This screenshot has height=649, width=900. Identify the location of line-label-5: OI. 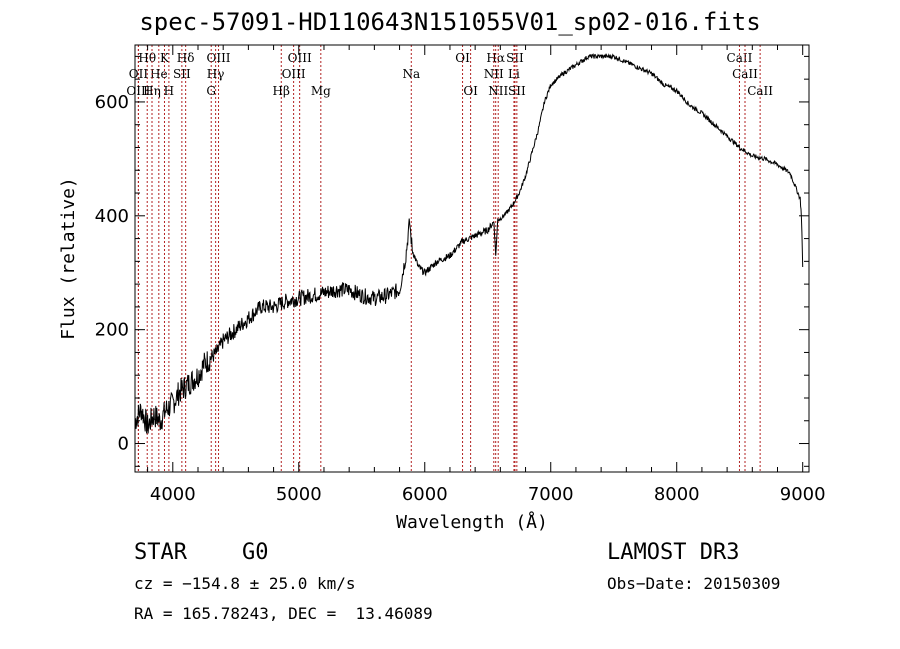
(462, 58).